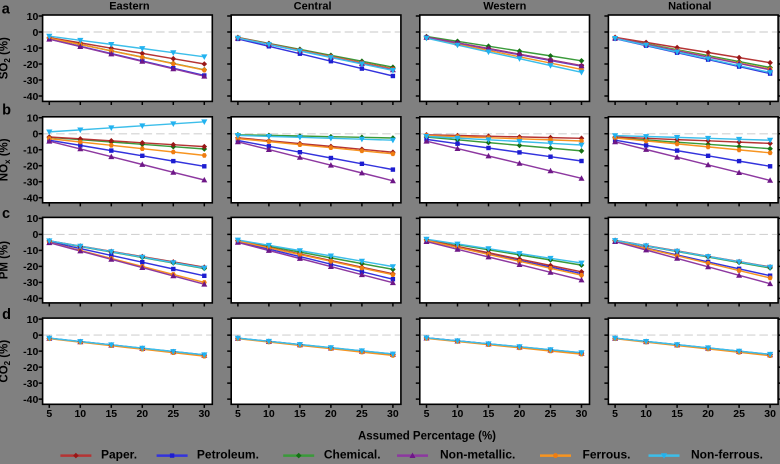 The width and height of the screenshot is (780, 464). Describe the element at coordinates (6, 10) in the screenshot. I see `svg-text: a` at that location.